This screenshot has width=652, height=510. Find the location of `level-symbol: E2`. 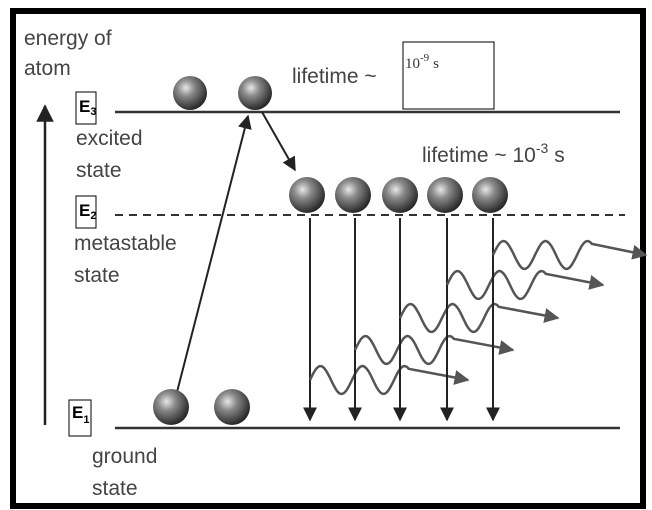

level-symbol: E2 is located at coordinates (87, 211).